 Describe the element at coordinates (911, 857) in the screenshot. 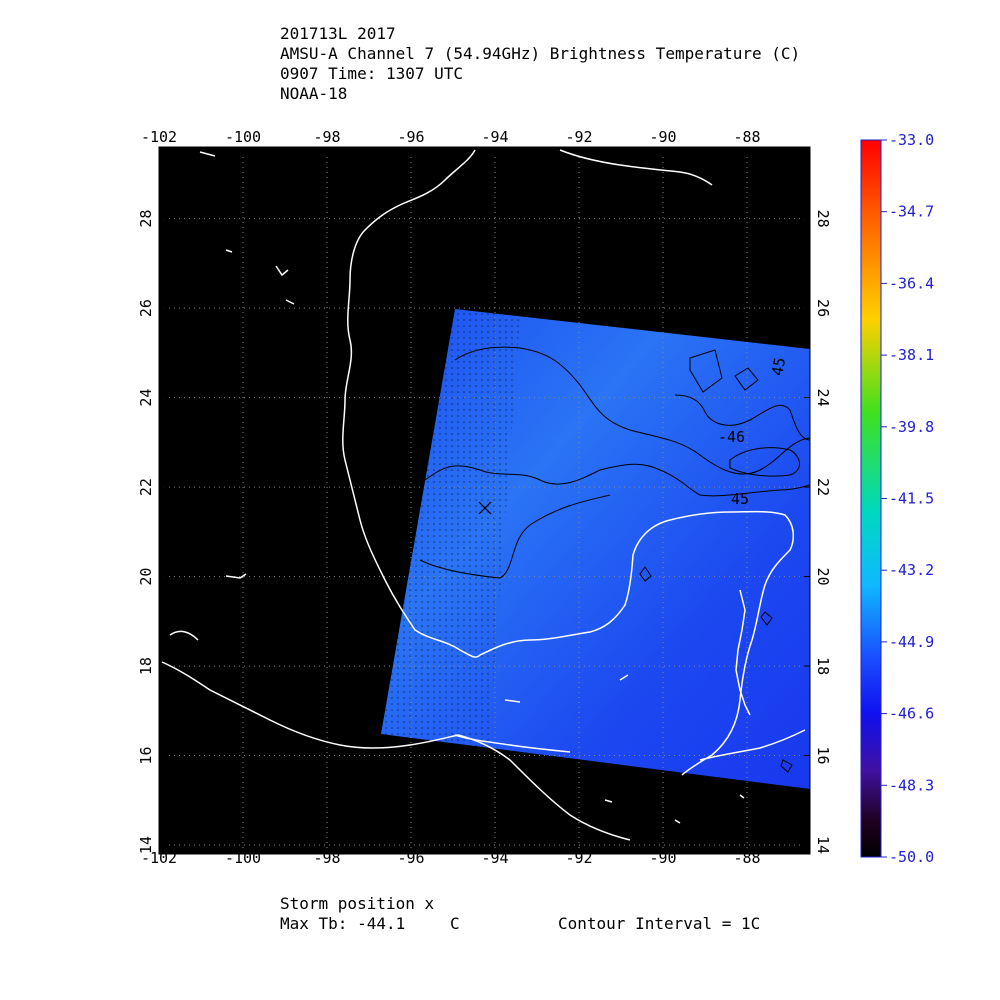

I see `colorbar-label: -50.0` at that location.